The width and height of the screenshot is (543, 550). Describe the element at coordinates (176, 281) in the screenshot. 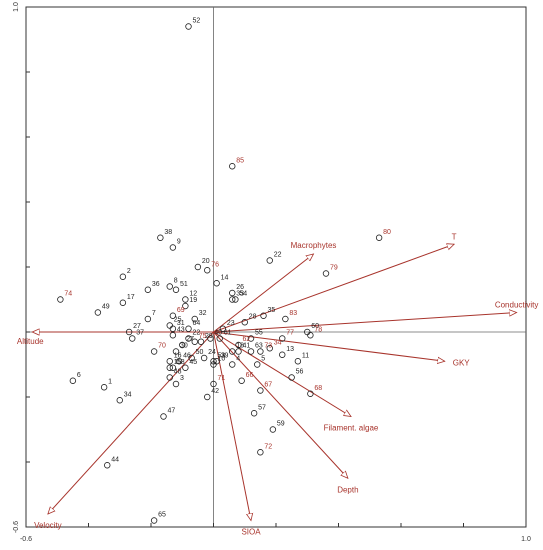

I see `sample-label: 8` at that location.